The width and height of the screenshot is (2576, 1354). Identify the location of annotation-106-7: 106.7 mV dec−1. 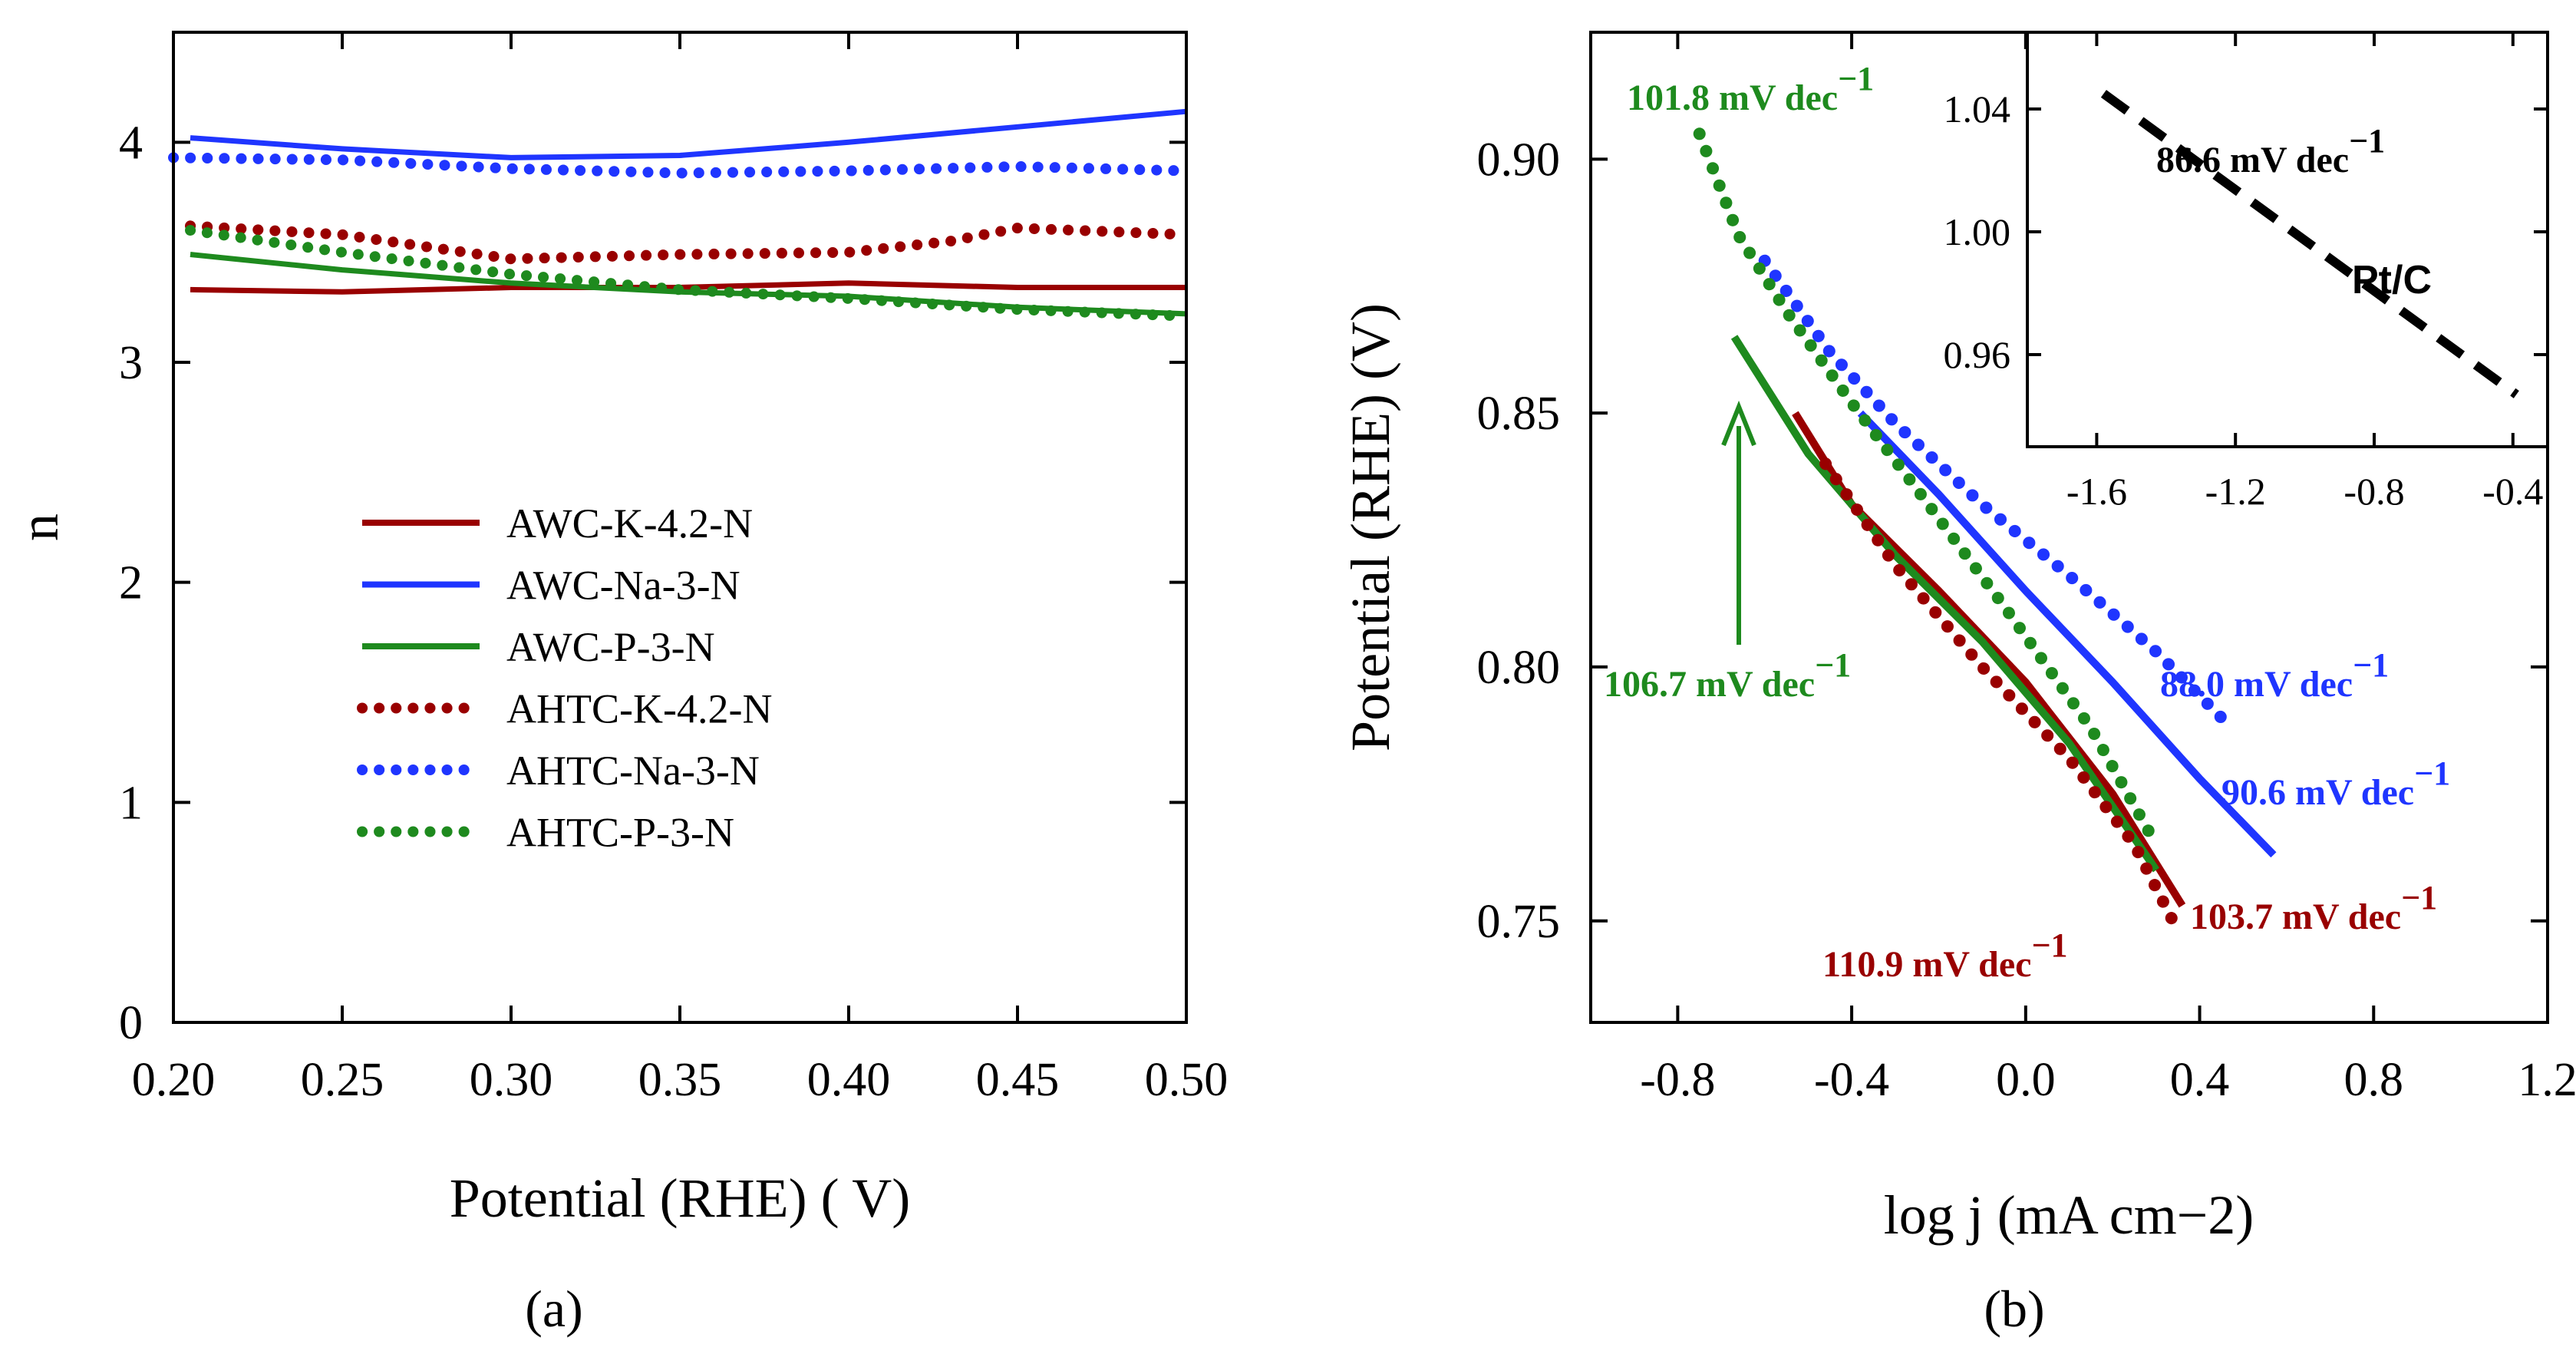
(1727, 675).